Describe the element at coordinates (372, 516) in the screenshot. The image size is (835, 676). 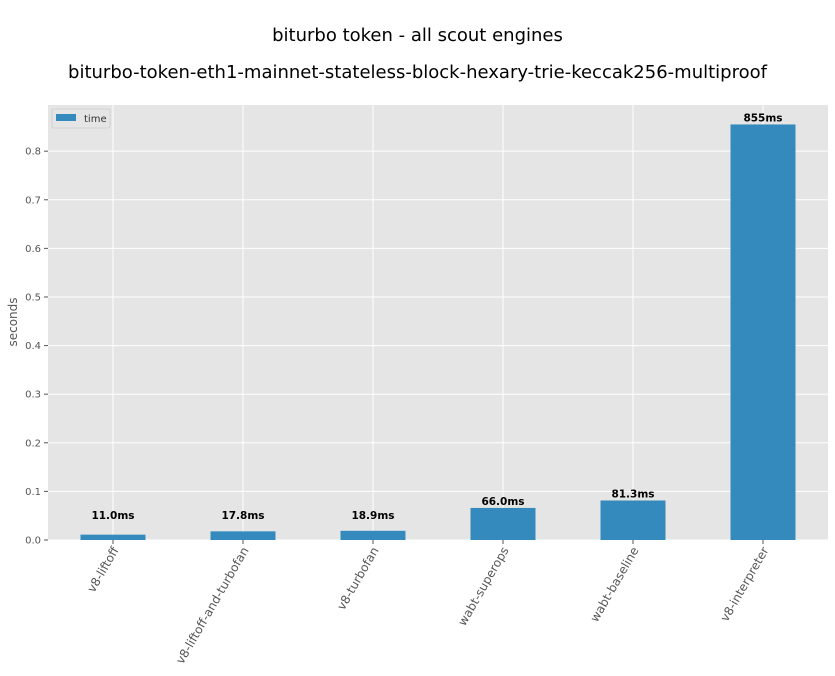
I see `data-label: 18.9ms` at that location.